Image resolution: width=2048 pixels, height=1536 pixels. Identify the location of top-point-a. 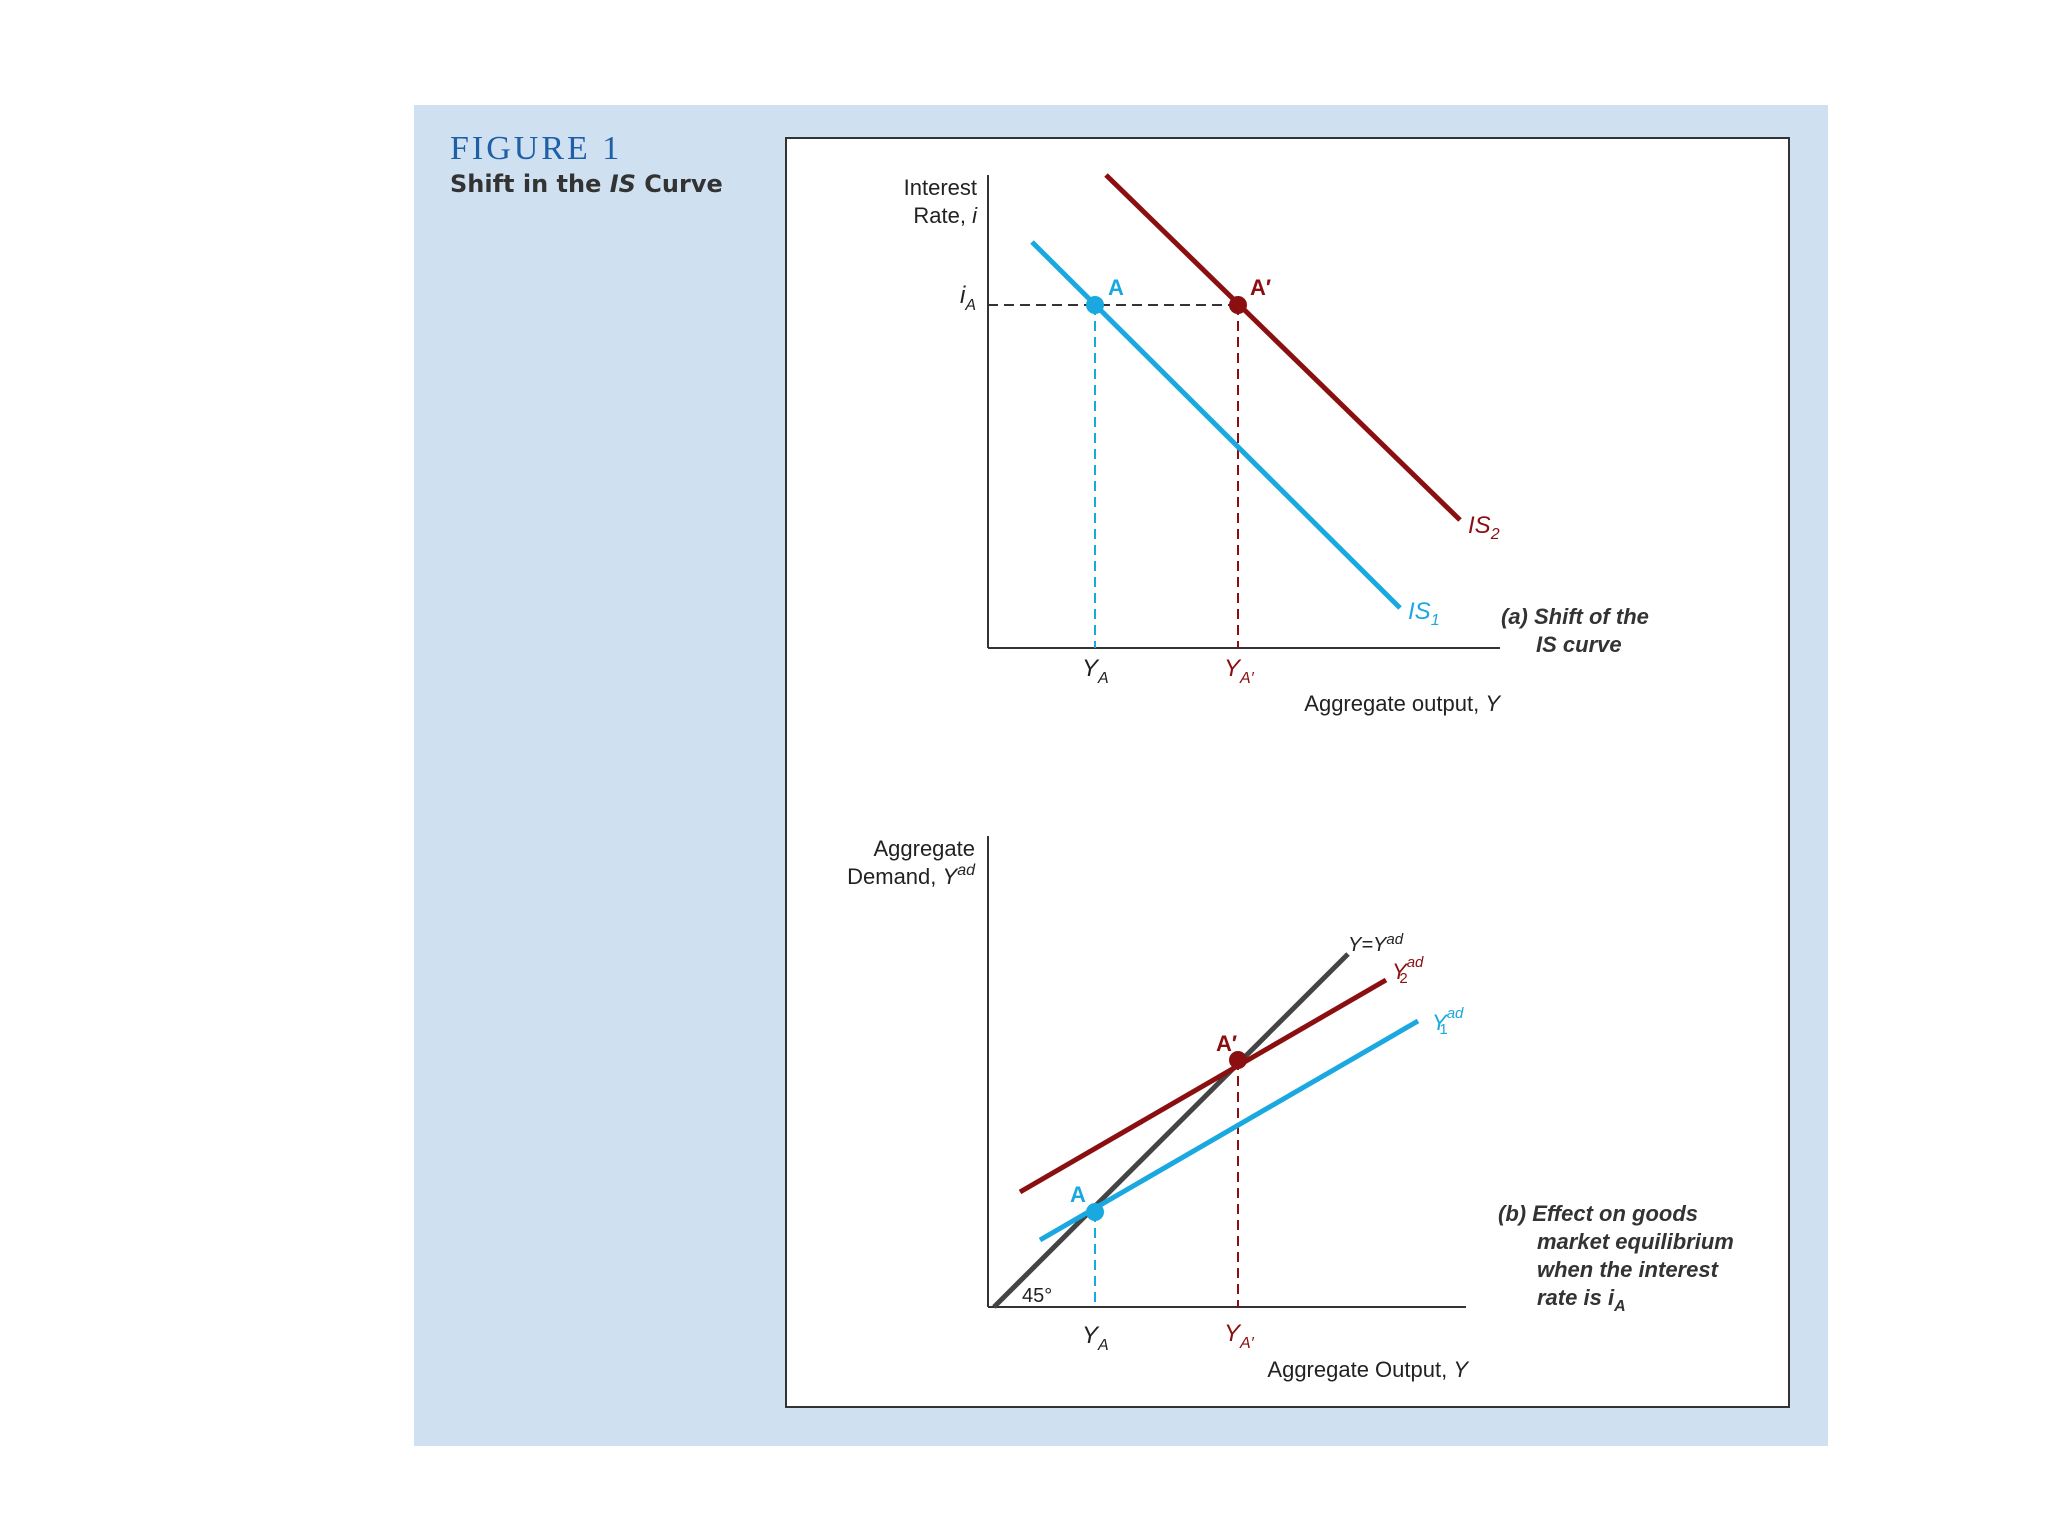
(1095, 305).